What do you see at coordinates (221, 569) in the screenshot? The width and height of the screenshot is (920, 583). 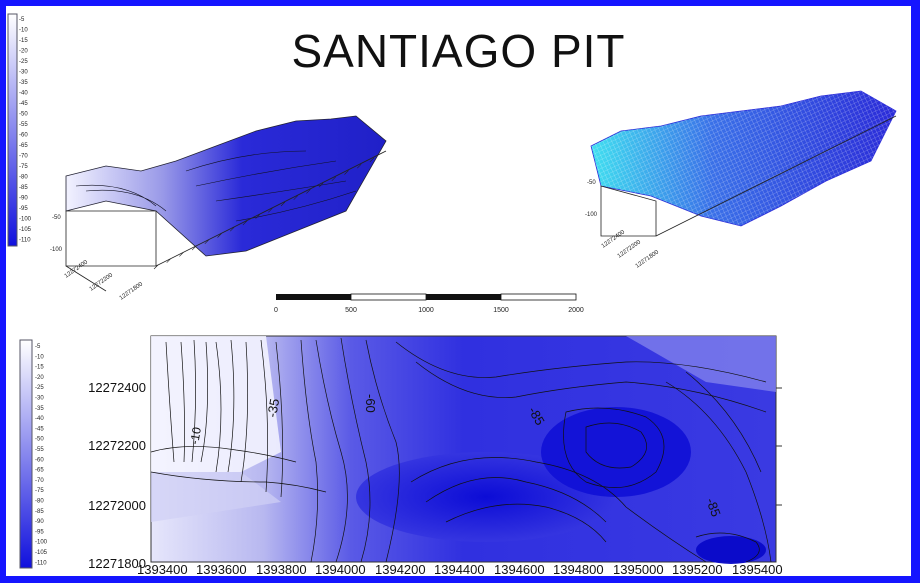 I see `x-tick-label: 1393600` at bounding box center [221, 569].